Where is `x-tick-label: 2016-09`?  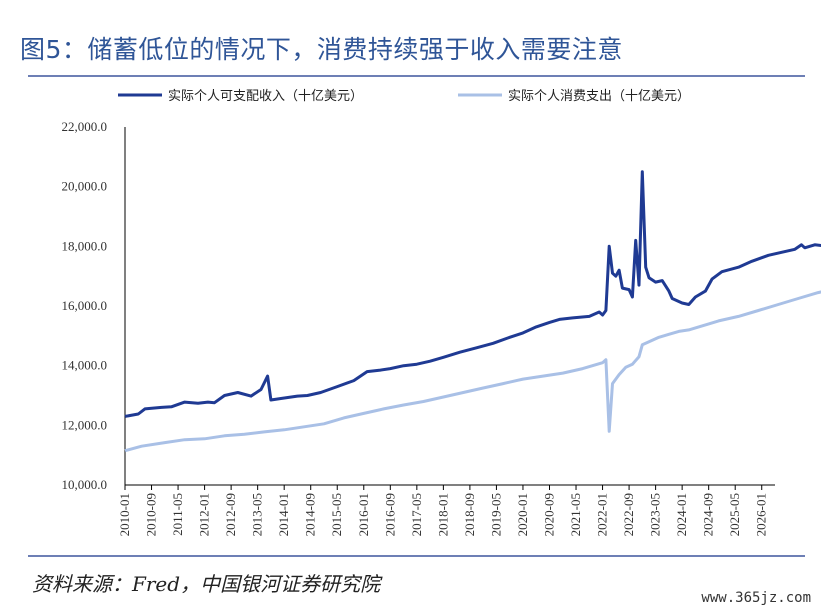 x-tick-label: 2016-09 is located at coordinates (389, 514).